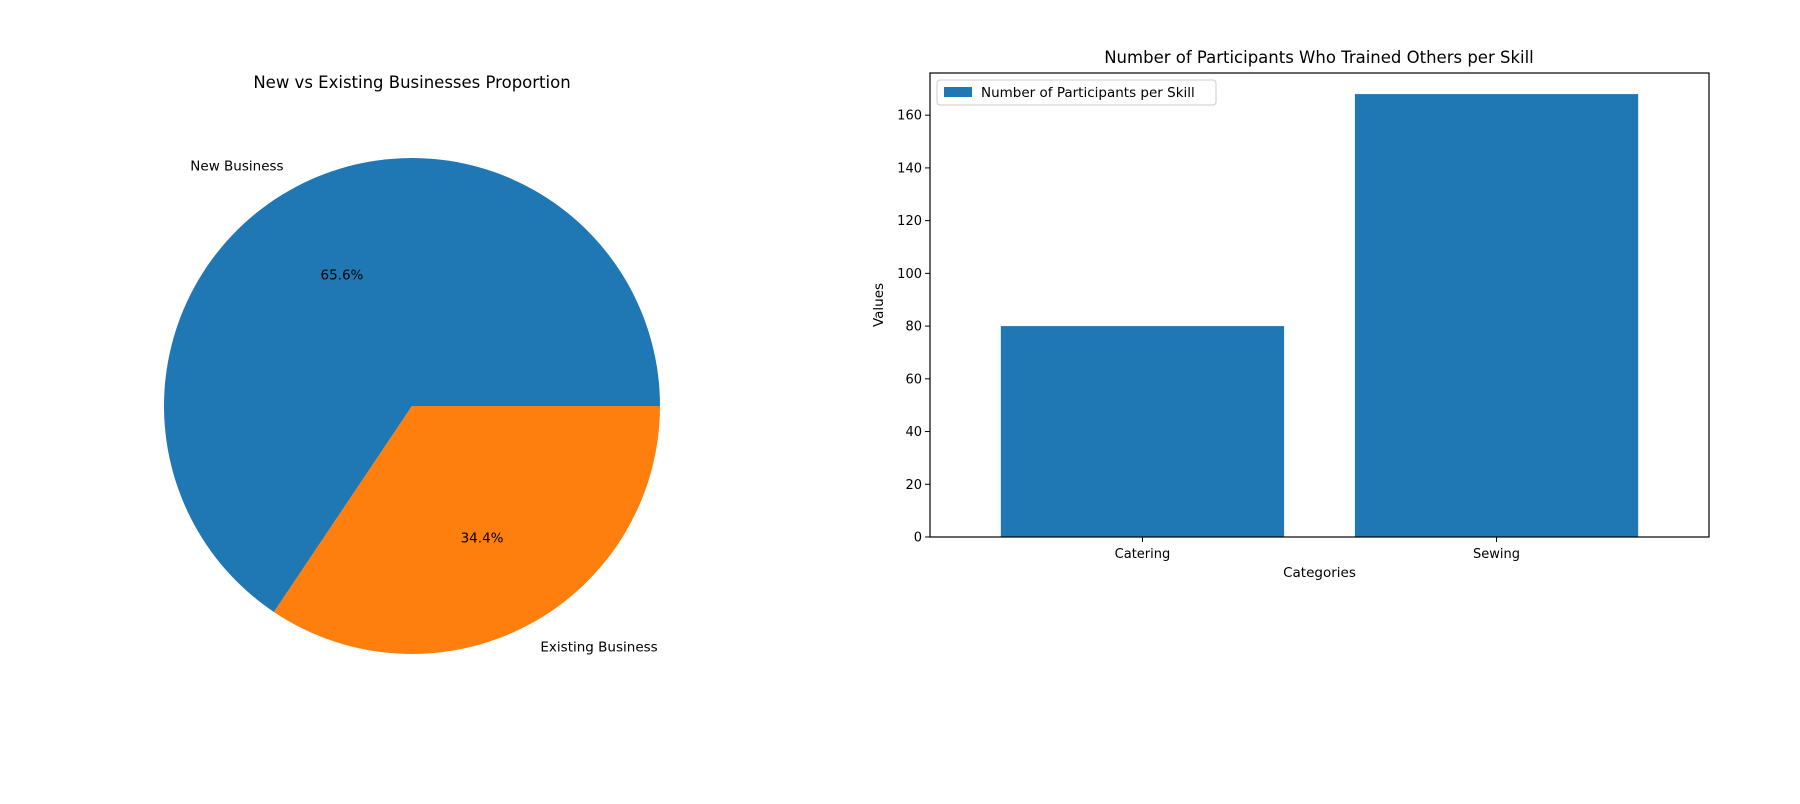 The width and height of the screenshot is (1800, 804). What do you see at coordinates (1496, 315) in the screenshot?
I see `bar-sewing` at bounding box center [1496, 315].